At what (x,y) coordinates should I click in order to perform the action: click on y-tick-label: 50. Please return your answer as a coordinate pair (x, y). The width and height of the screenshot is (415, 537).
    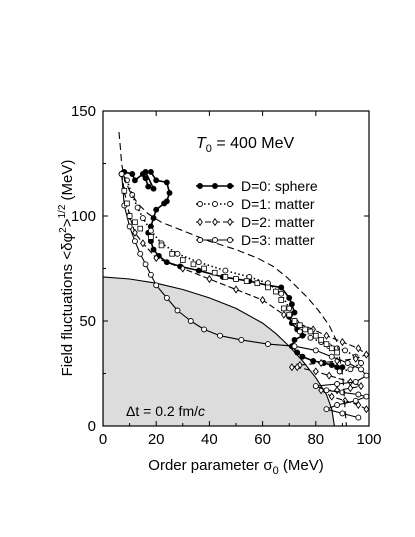
    Looking at the image, I should click on (87, 321).